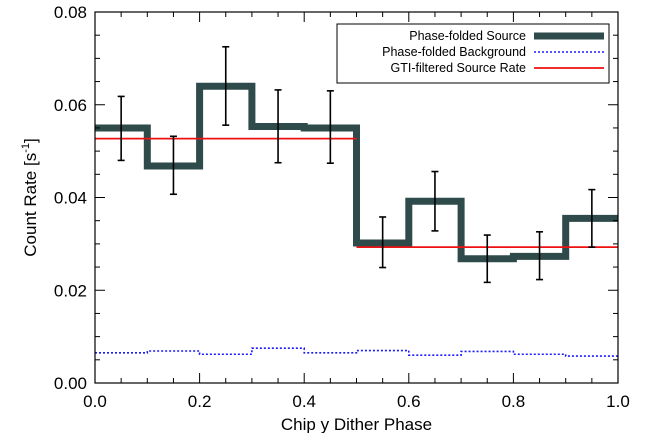 The width and height of the screenshot is (648, 433). What do you see at coordinates (409, 401) in the screenshot?
I see `x-tick-label: 0.6` at bounding box center [409, 401].